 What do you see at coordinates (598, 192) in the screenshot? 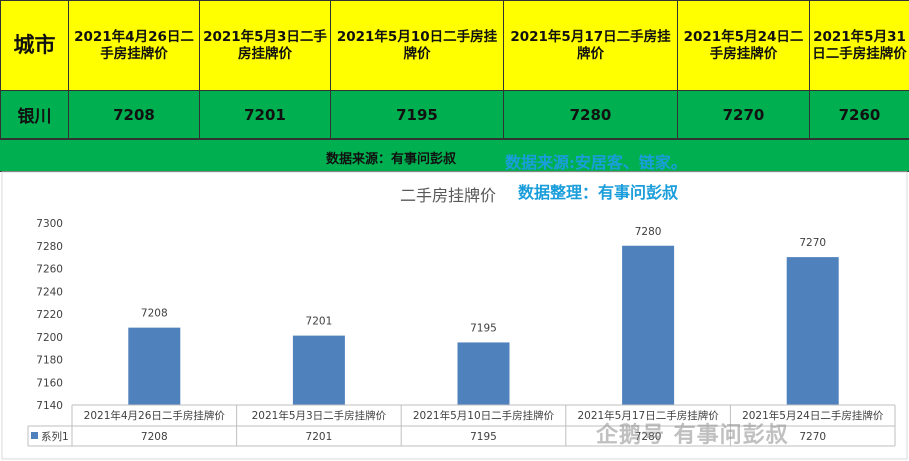
I see `overlay-organizer-text: 数据整理：有事问彭叔` at bounding box center [598, 192].